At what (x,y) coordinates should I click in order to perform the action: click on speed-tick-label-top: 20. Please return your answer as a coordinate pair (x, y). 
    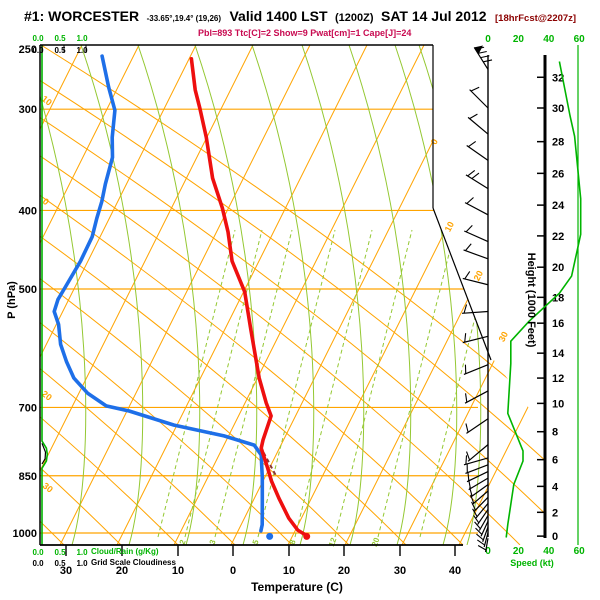
    Looking at the image, I should click on (519, 39).